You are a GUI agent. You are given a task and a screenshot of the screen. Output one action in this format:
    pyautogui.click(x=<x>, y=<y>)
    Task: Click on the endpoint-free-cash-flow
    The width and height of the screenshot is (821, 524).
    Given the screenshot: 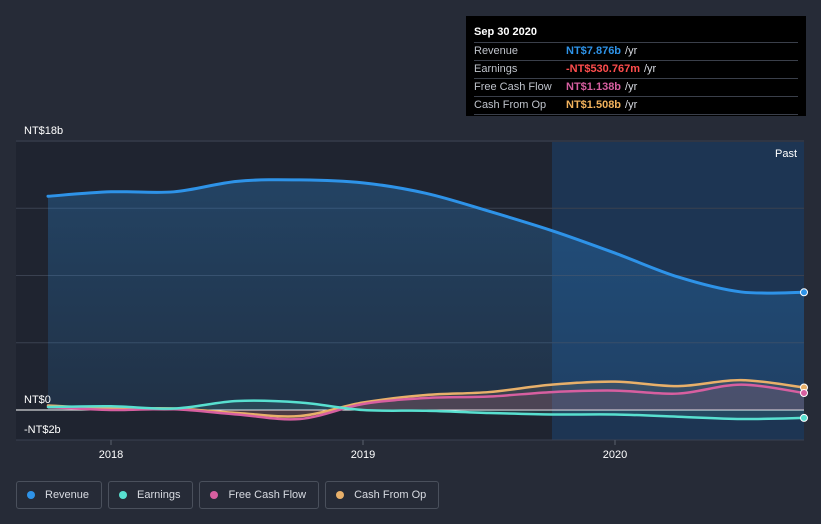 What is the action you would take?
    pyautogui.click(x=804, y=392)
    